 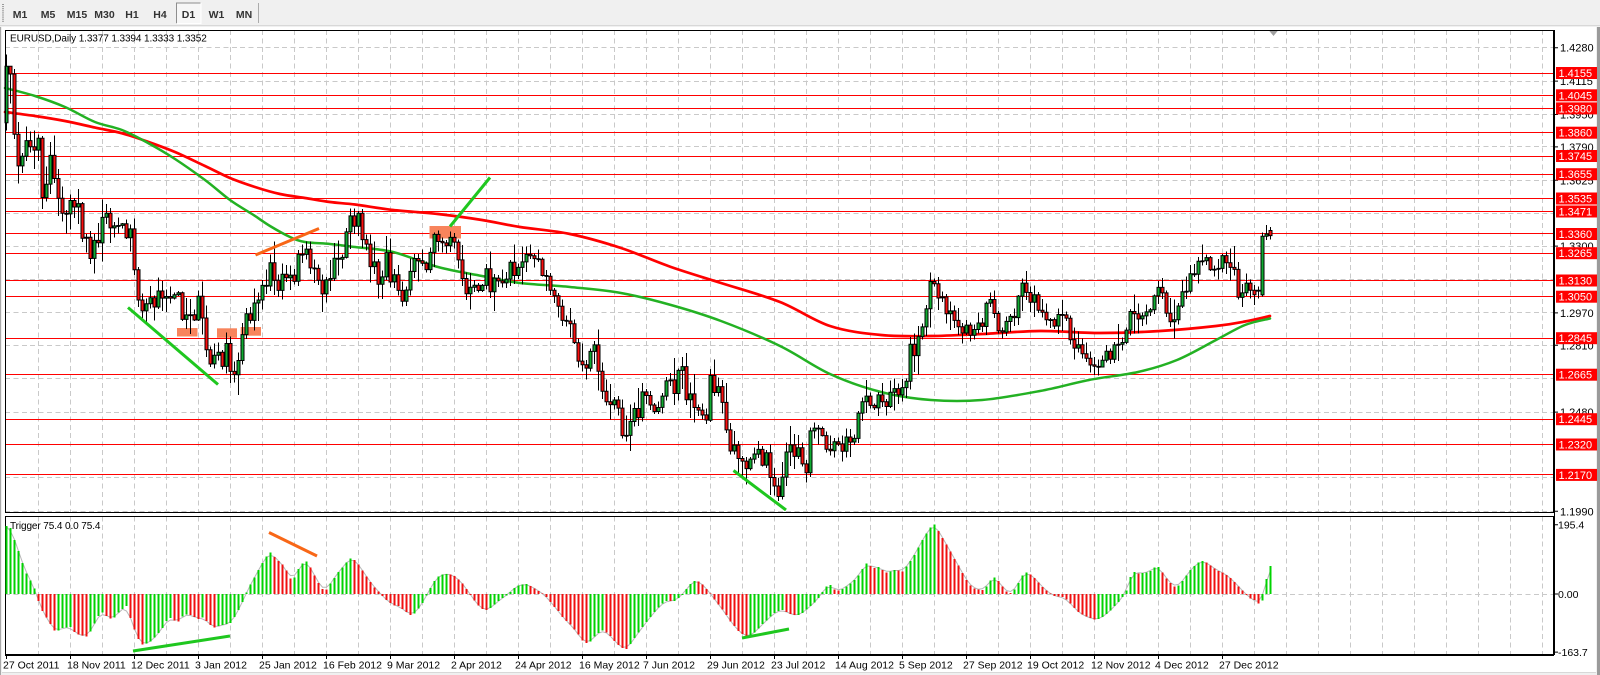 What do you see at coordinates (1576, 376) in the screenshot?
I see `svg-text: 1.2665` at bounding box center [1576, 376].